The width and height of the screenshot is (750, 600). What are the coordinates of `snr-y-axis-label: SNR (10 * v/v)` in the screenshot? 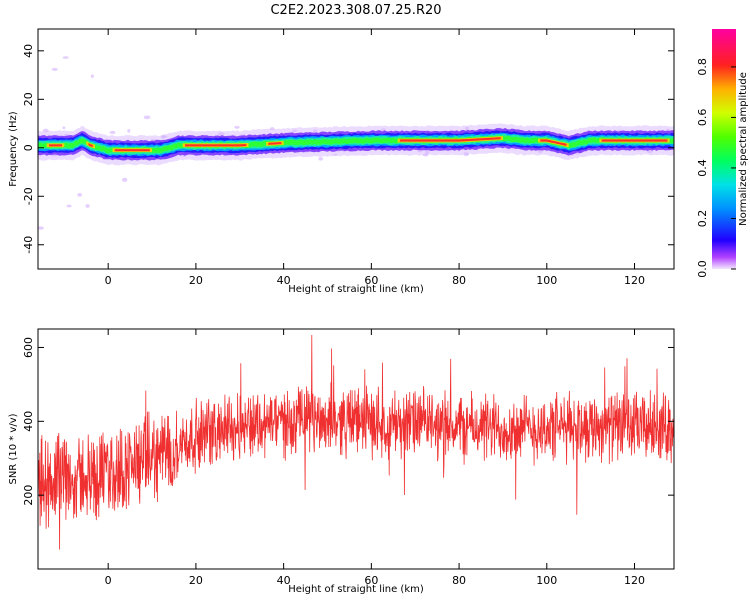 It's located at (13, 448).